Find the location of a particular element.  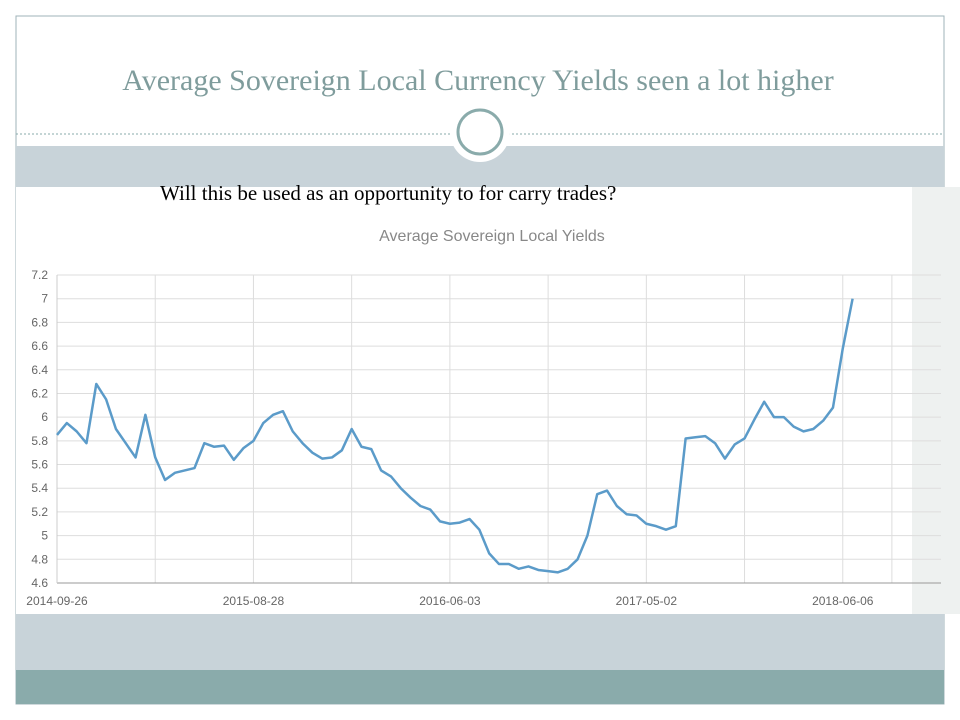

y-tick-label: 7 is located at coordinates (44, 299).